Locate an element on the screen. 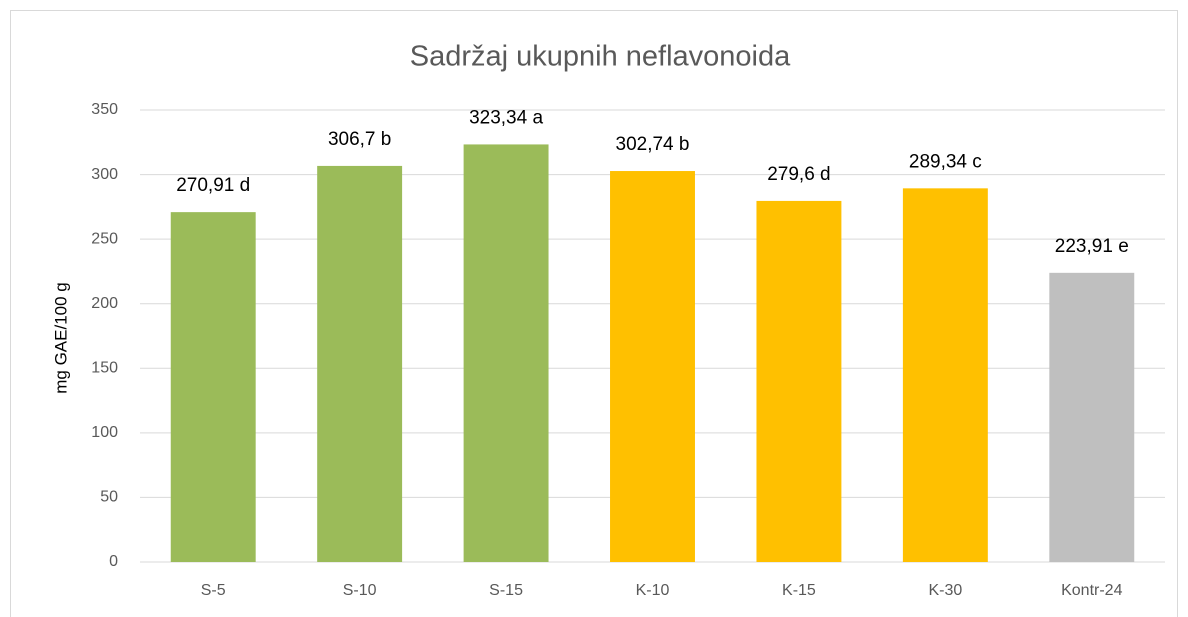 The width and height of the screenshot is (1188, 617). x-tick-label: S-5 is located at coordinates (213, 590).